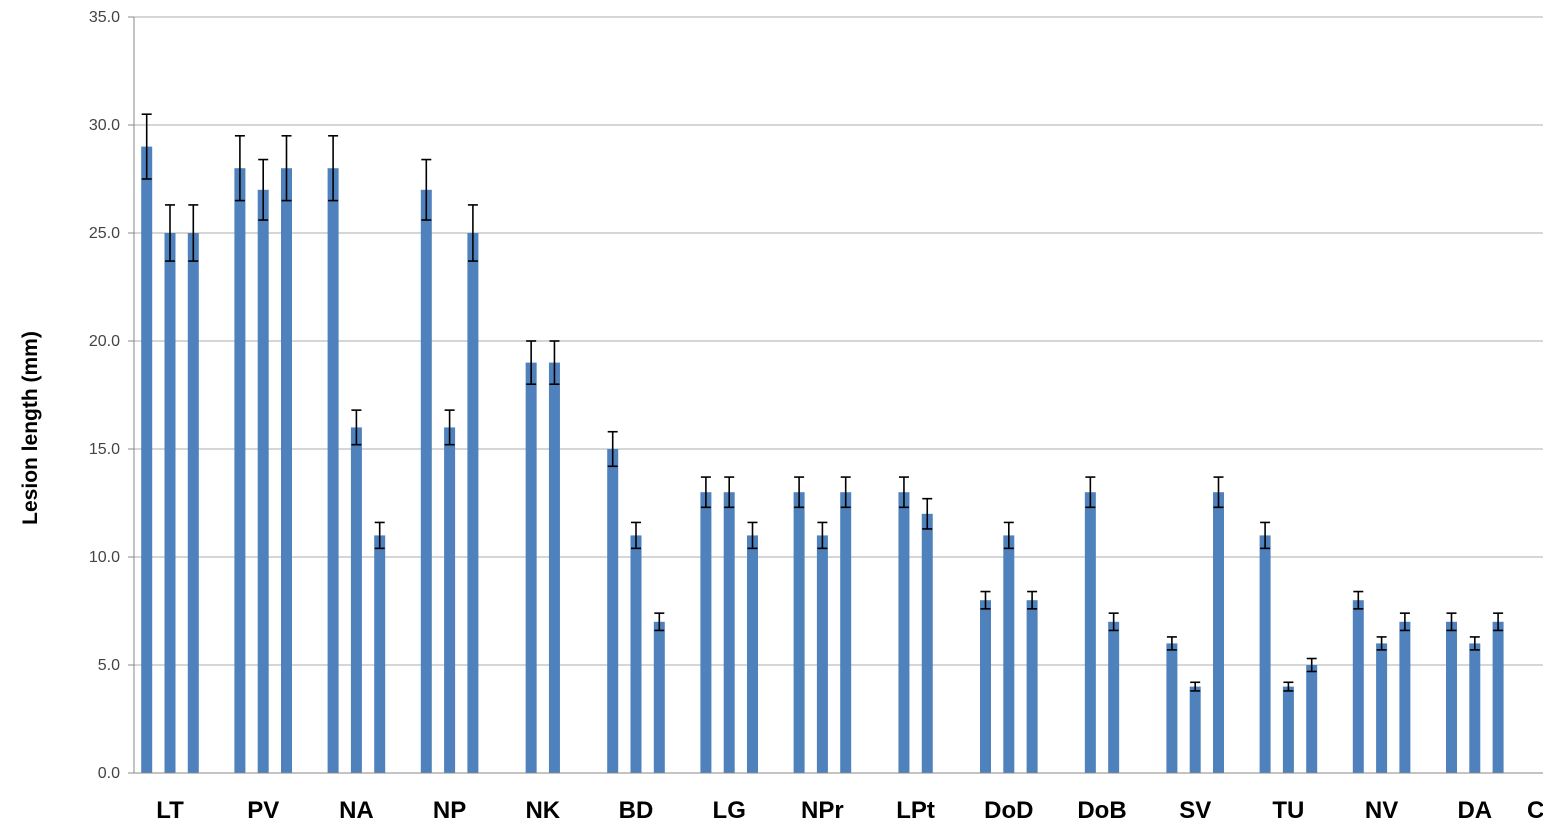  Describe the element at coordinates (104, 557) in the screenshot. I see `y-tick-label: 10.0` at that location.